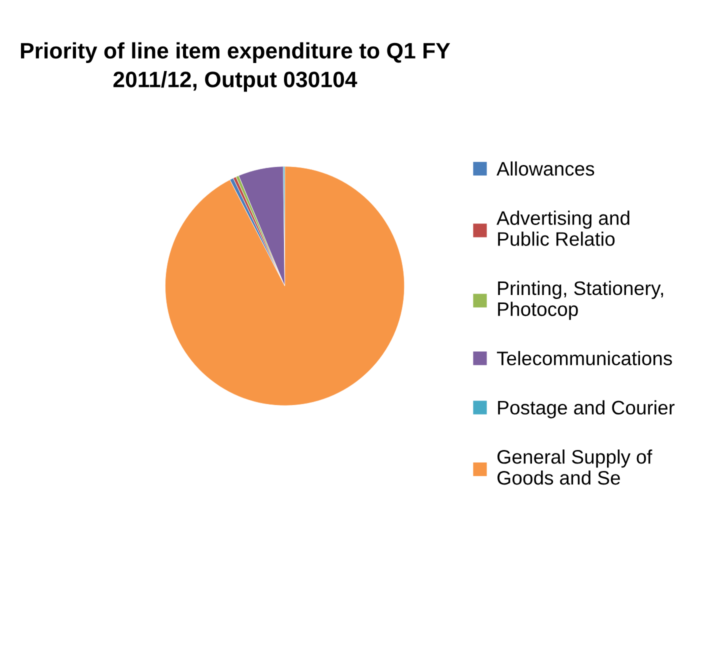 This screenshot has height=650, width=712. What do you see at coordinates (574, 467) in the screenshot?
I see `legend-label: General Supply of Goods and Se` at bounding box center [574, 467].